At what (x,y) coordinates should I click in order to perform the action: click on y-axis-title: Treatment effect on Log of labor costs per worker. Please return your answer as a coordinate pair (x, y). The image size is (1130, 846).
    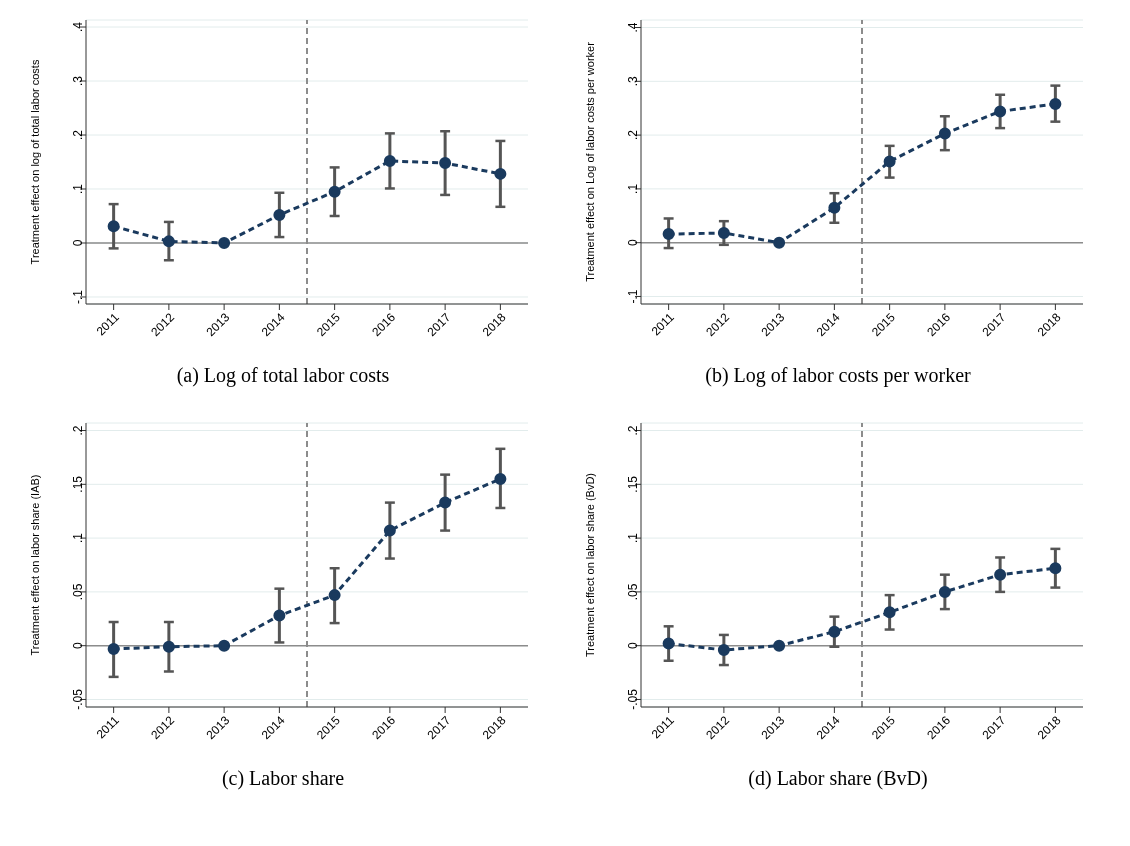
    Looking at the image, I should click on (589, 161).